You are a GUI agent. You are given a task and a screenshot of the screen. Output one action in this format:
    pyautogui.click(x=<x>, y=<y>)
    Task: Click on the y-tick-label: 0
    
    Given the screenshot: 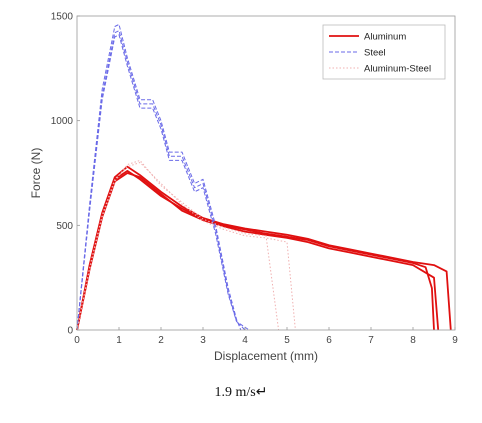 What is the action you would take?
    pyautogui.click(x=70, y=331)
    